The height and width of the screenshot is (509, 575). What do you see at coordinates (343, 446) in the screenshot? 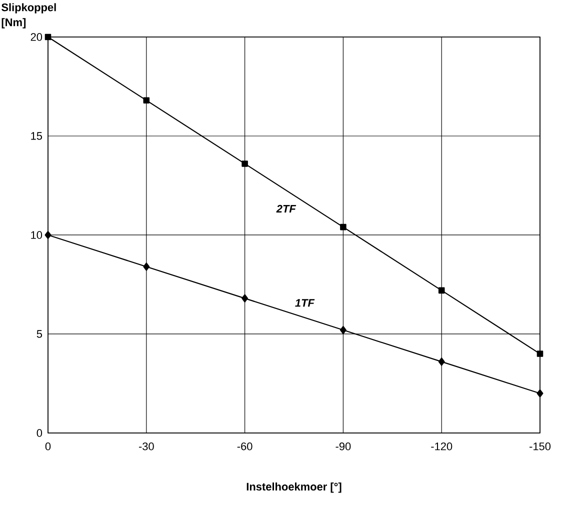
I see `x-tick-label: -90` at bounding box center [343, 446].